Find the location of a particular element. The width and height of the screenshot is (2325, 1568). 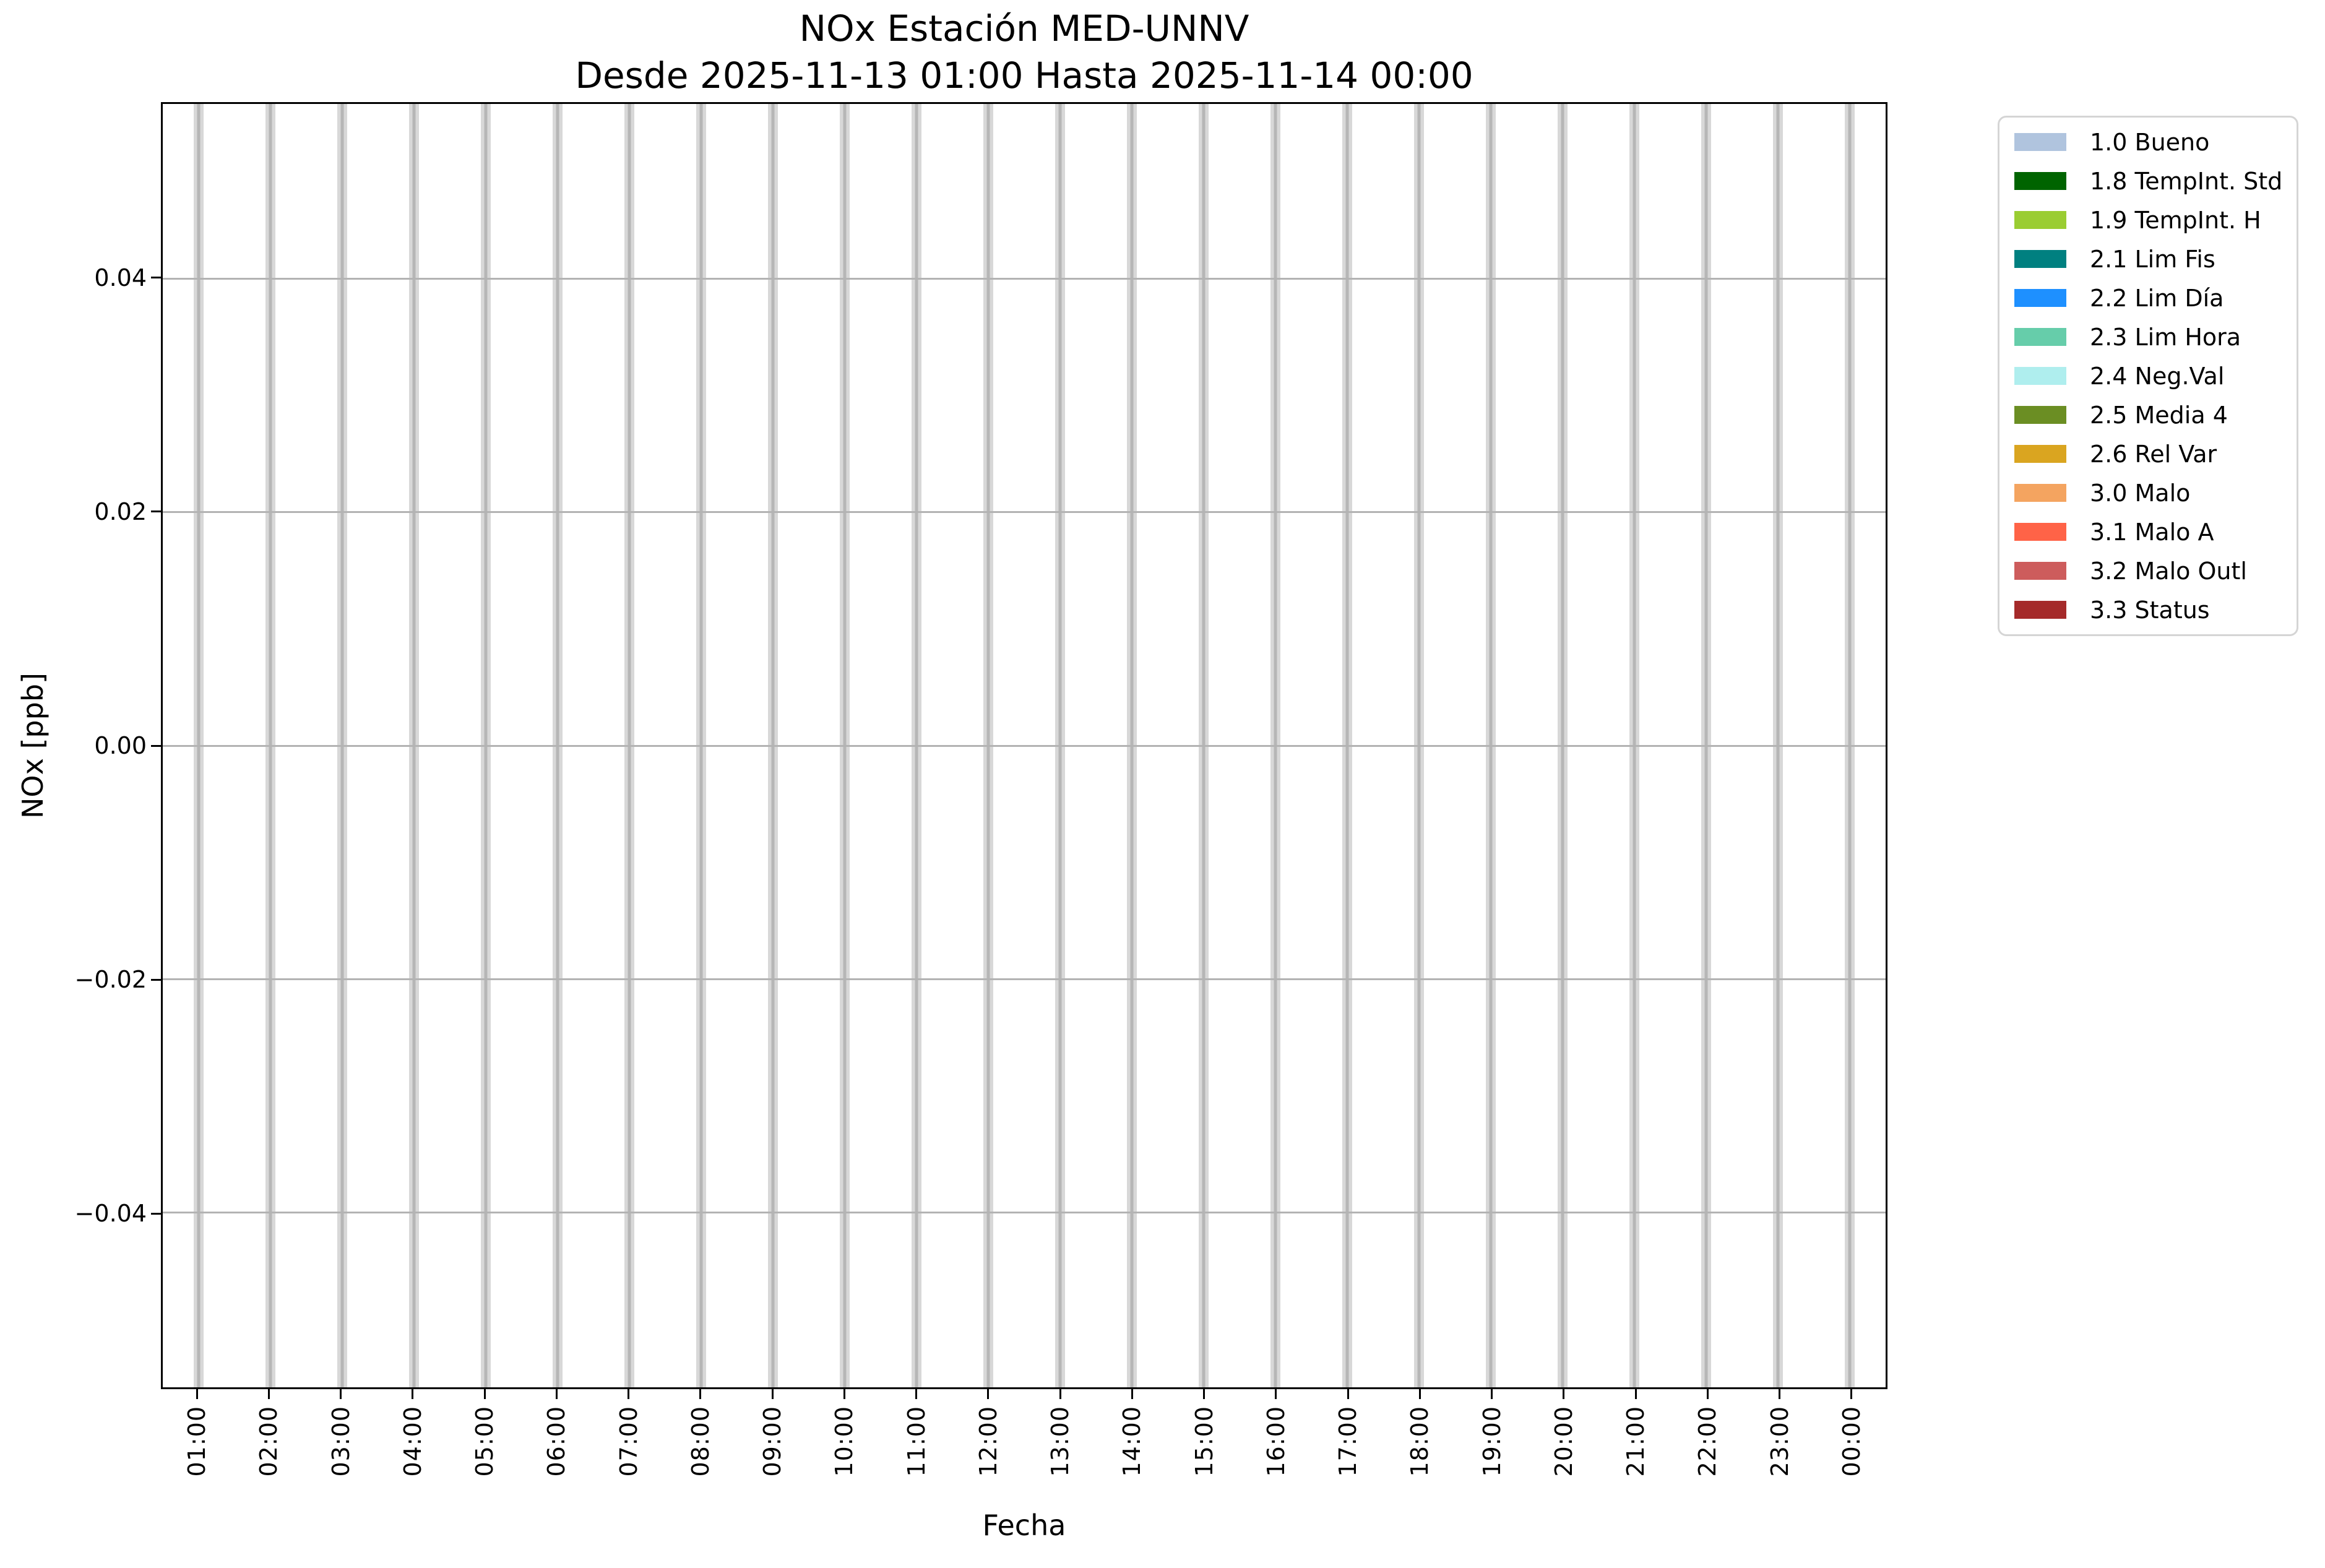

legend-row: 2.1 Lim Fis is located at coordinates (2148, 258).